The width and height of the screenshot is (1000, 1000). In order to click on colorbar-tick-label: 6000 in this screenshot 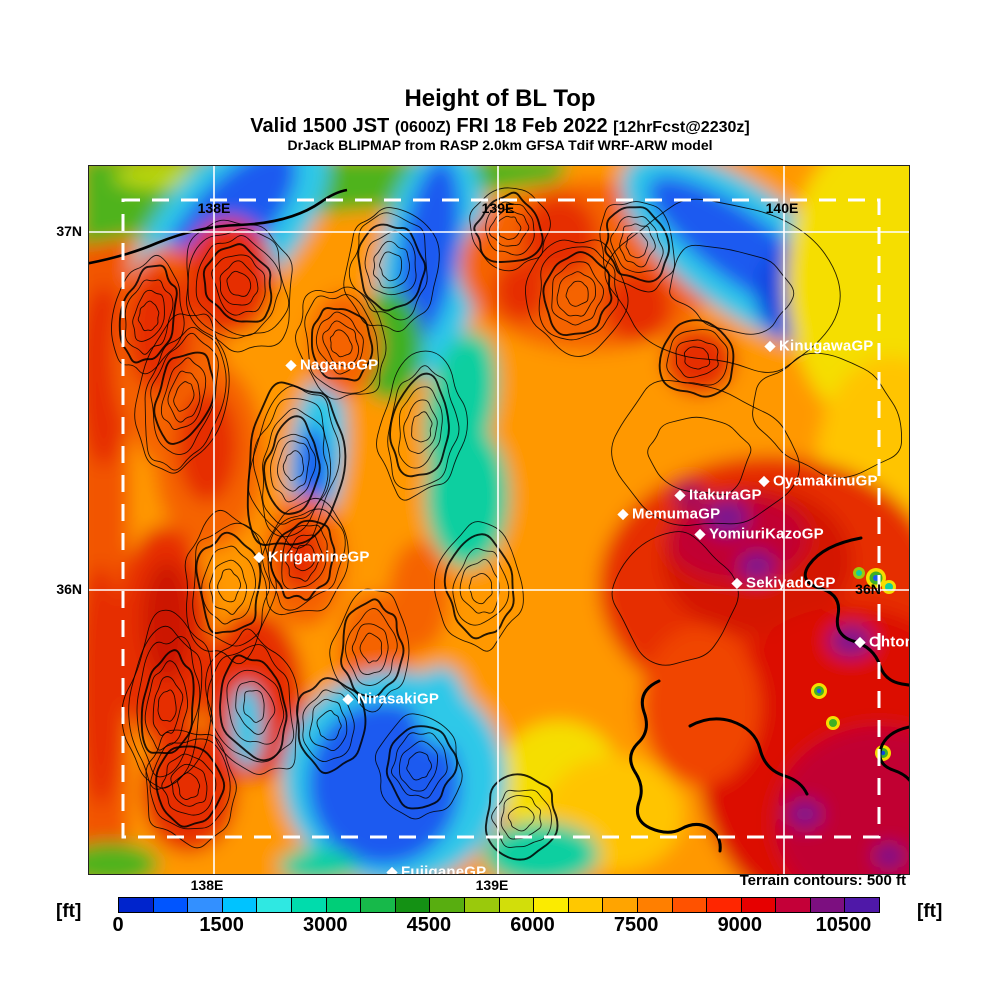, I will do `click(532, 925)`.